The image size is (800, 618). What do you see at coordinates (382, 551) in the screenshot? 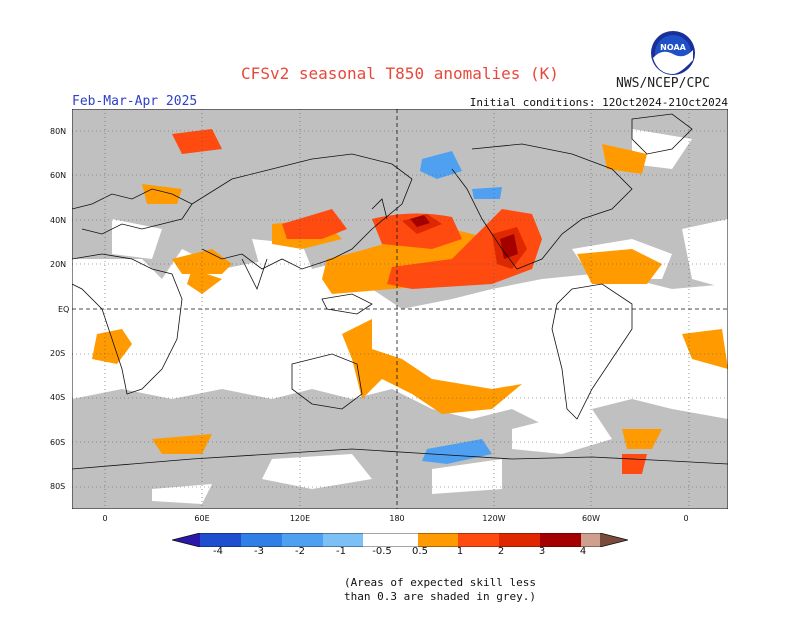
I see `colorbar-label: -0.5` at bounding box center [382, 551].